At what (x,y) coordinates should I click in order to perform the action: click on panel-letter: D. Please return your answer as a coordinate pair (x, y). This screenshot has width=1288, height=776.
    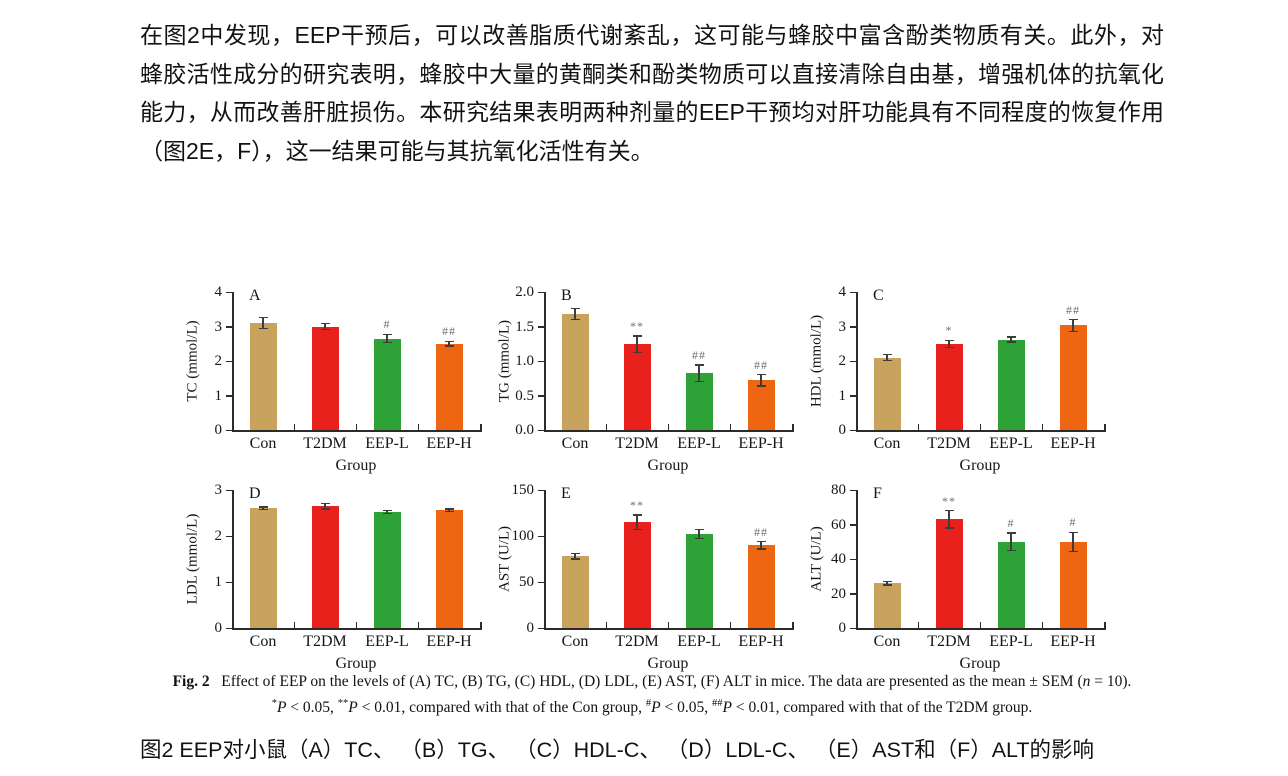
    Looking at the image, I should click on (255, 493).